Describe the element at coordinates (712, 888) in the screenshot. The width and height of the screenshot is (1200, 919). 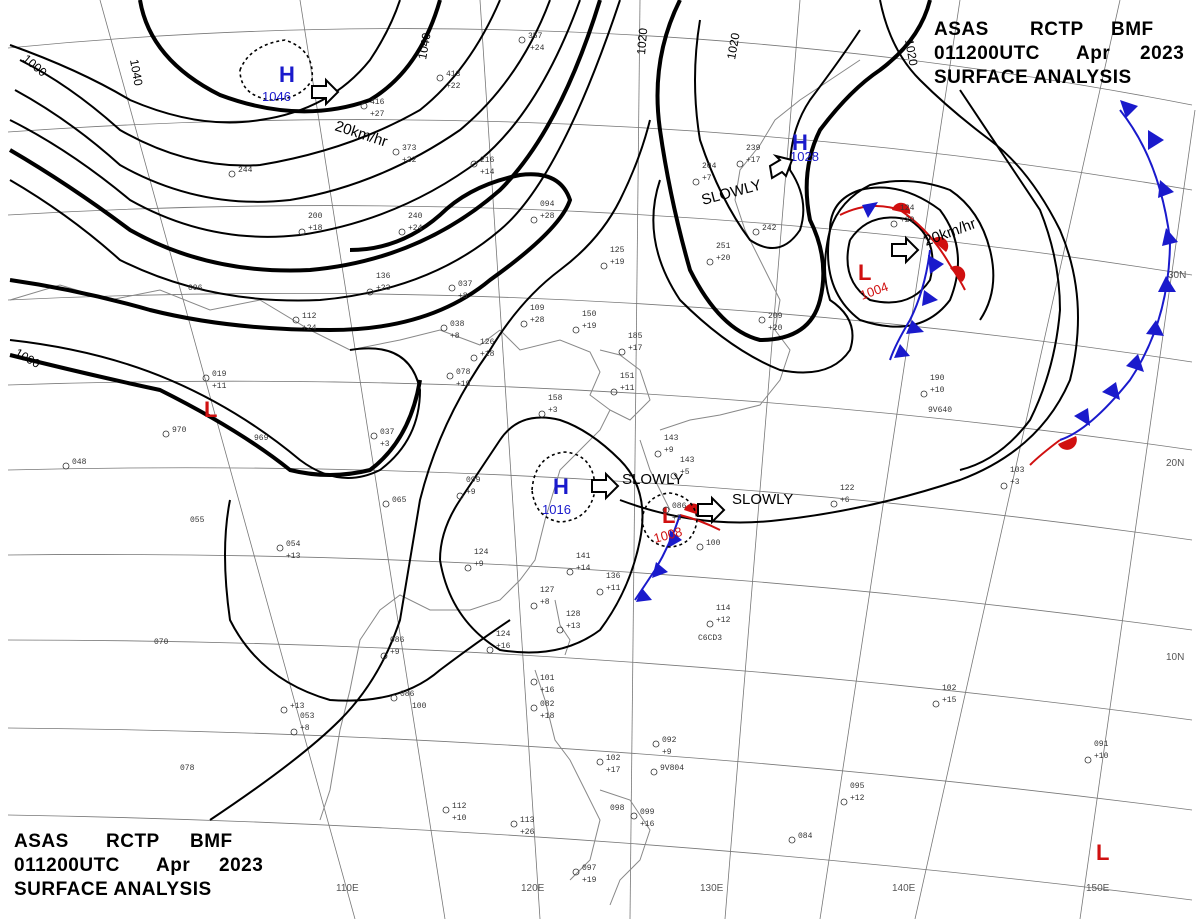
I see `lon-label-130e: 130E` at that location.